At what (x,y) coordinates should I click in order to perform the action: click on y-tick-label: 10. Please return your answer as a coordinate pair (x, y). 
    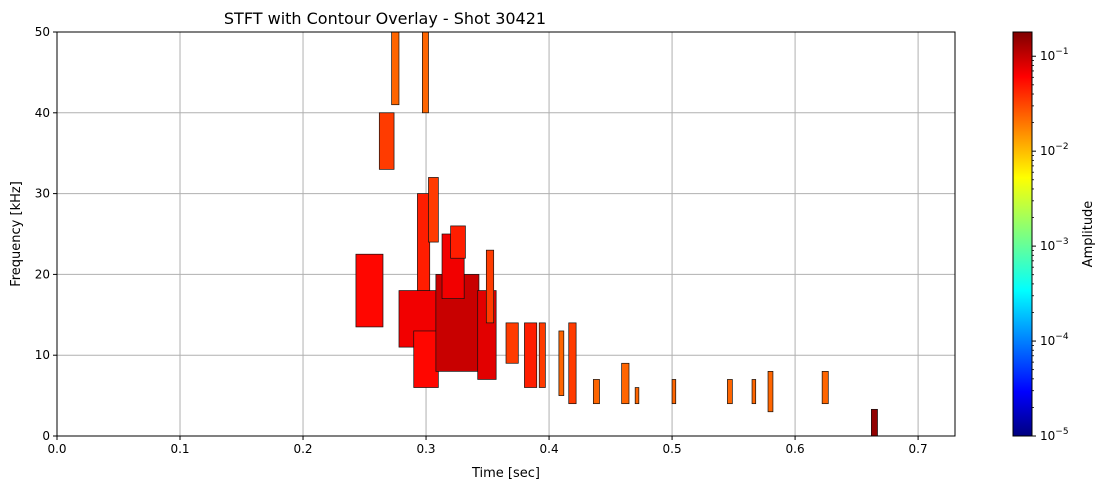
    Looking at the image, I should click on (42, 355).